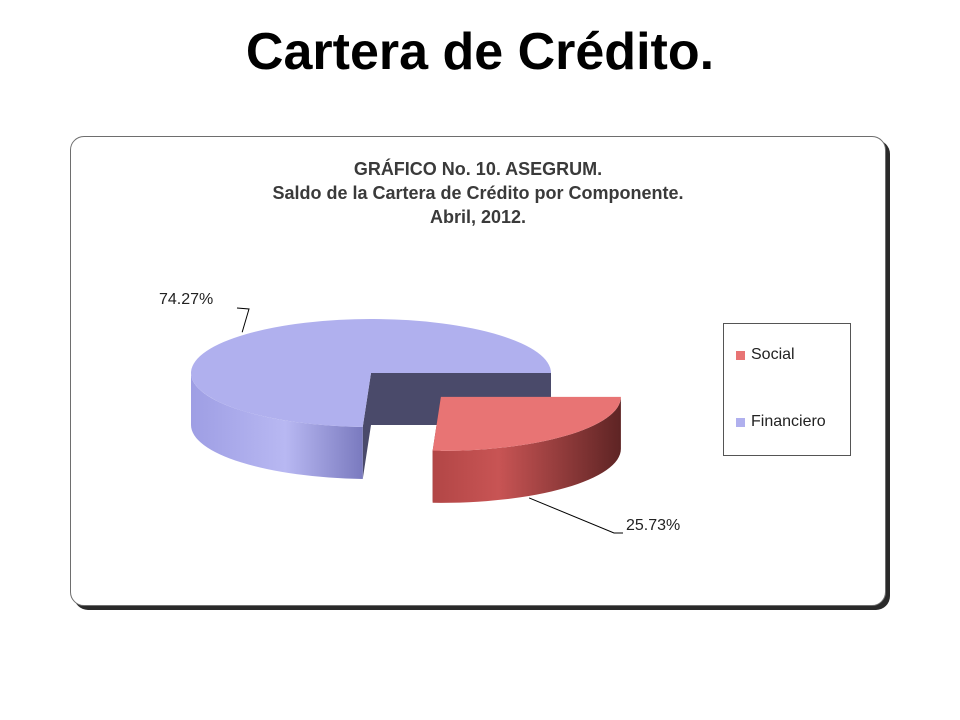 The height and width of the screenshot is (720, 960). I want to click on slice-financiero-side, so click(277, 426).